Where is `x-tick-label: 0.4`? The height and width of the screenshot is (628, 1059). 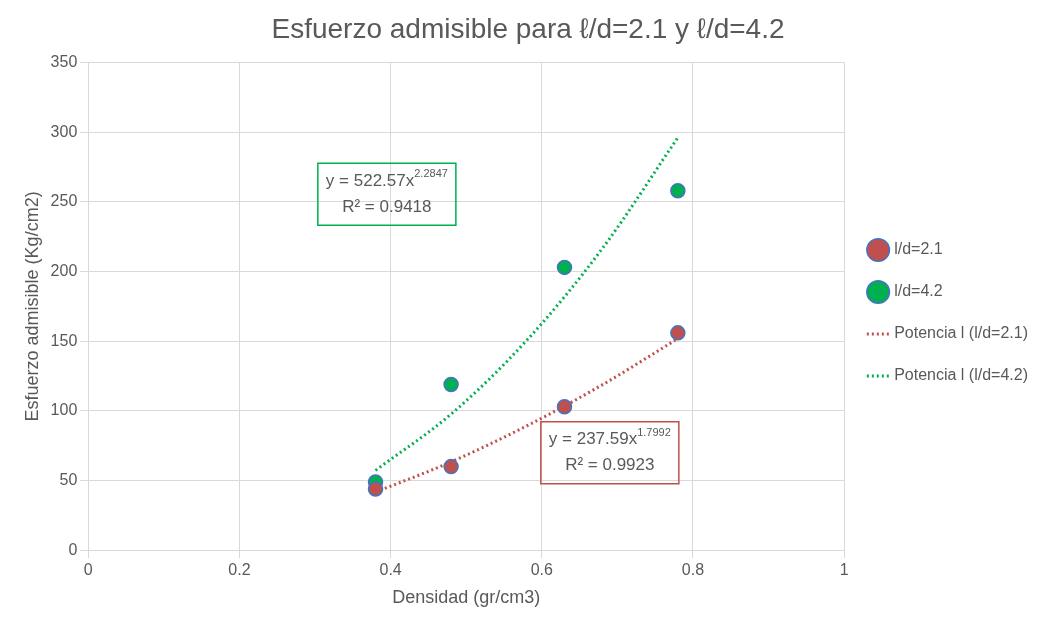 x-tick-label: 0.4 is located at coordinates (390, 570).